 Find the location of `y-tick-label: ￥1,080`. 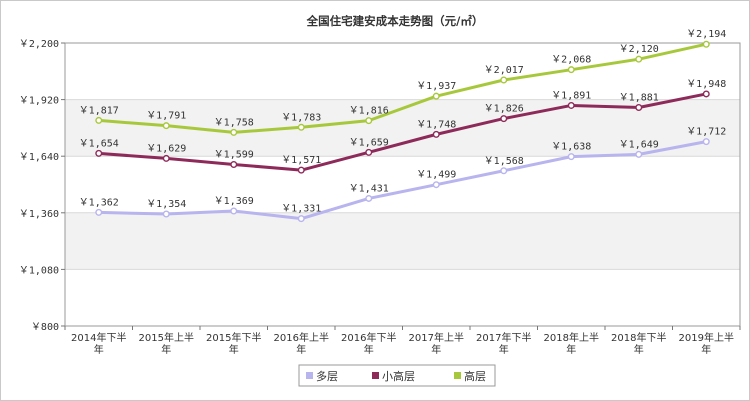

y-tick-label: ￥1,080 is located at coordinates (39, 270).